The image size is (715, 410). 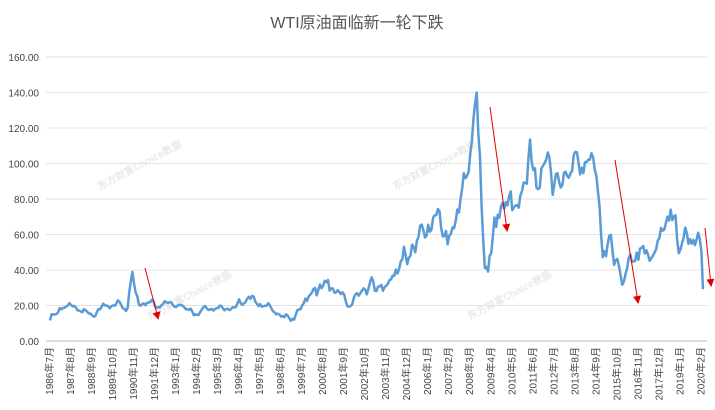 What do you see at coordinates (553, 371) in the screenshot?
I see `x-tick-label: 2012年7月` at bounding box center [553, 371].